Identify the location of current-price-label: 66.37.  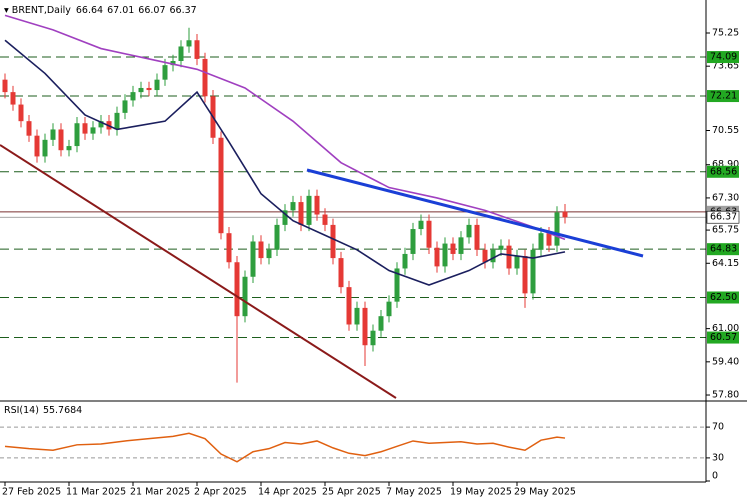
(723, 217).